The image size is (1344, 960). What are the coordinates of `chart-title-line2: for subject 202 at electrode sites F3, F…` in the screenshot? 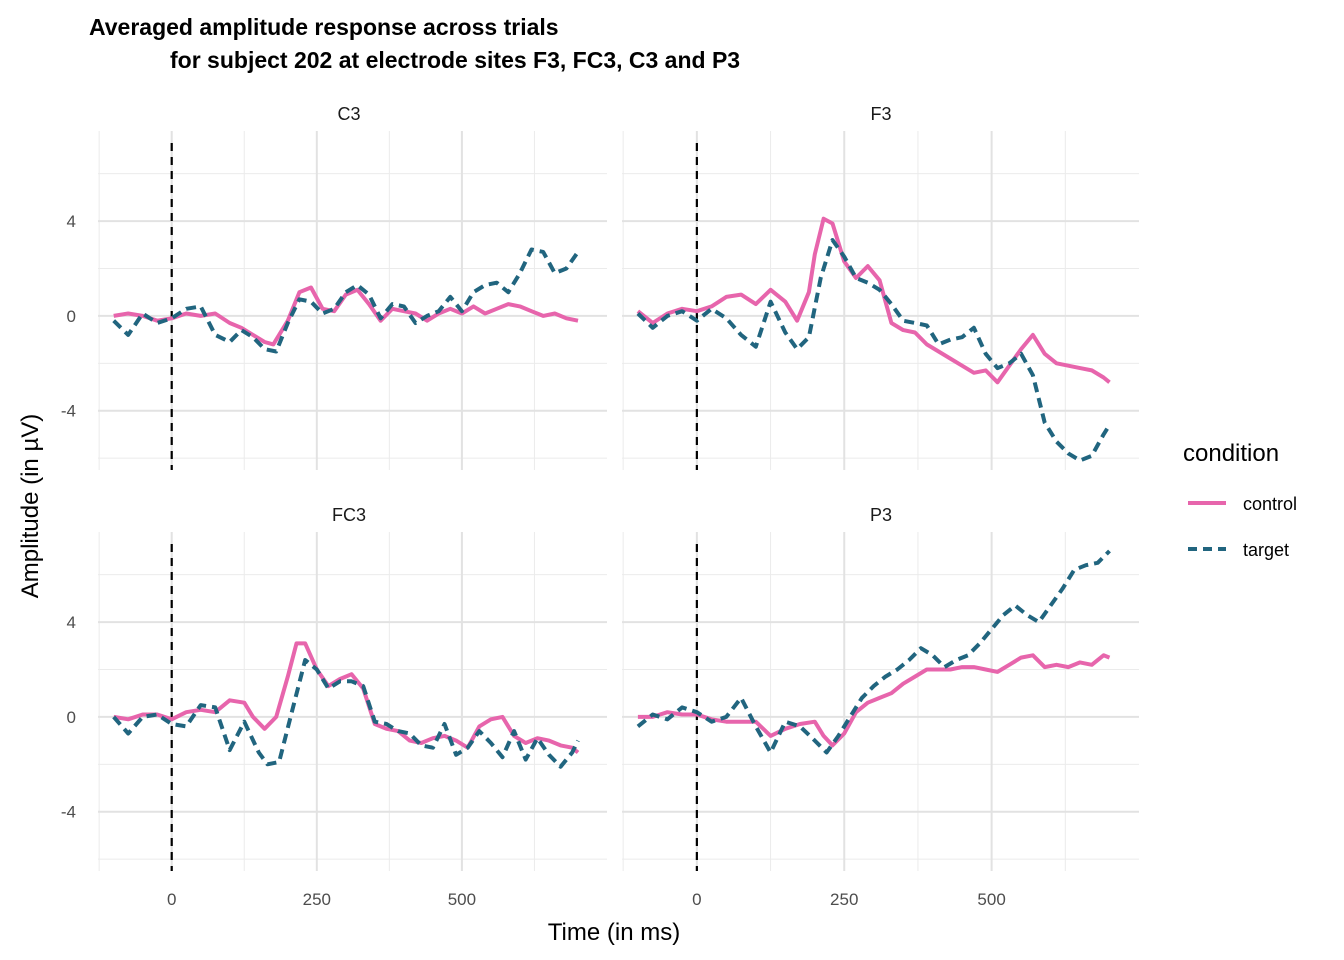 It's located at (455, 60).